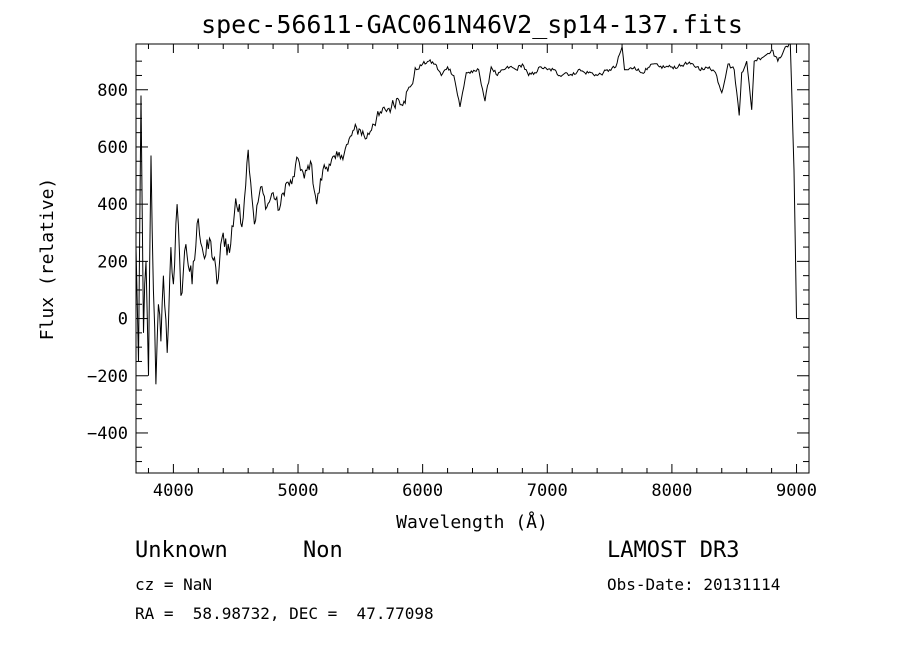  What do you see at coordinates (112, 205) in the screenshot?
I see `y-tick-label: 400` at bounding box center [112, 205].